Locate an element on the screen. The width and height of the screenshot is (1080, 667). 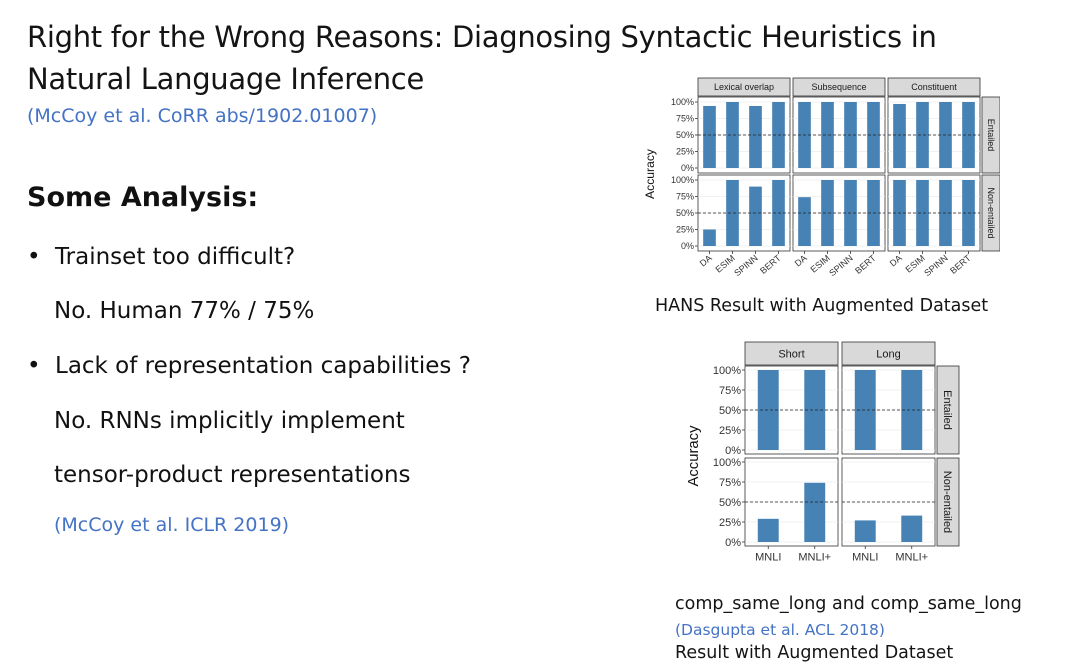
bullet-2: • Lack of representation capabilities ? is located at coordinates (249, 366).